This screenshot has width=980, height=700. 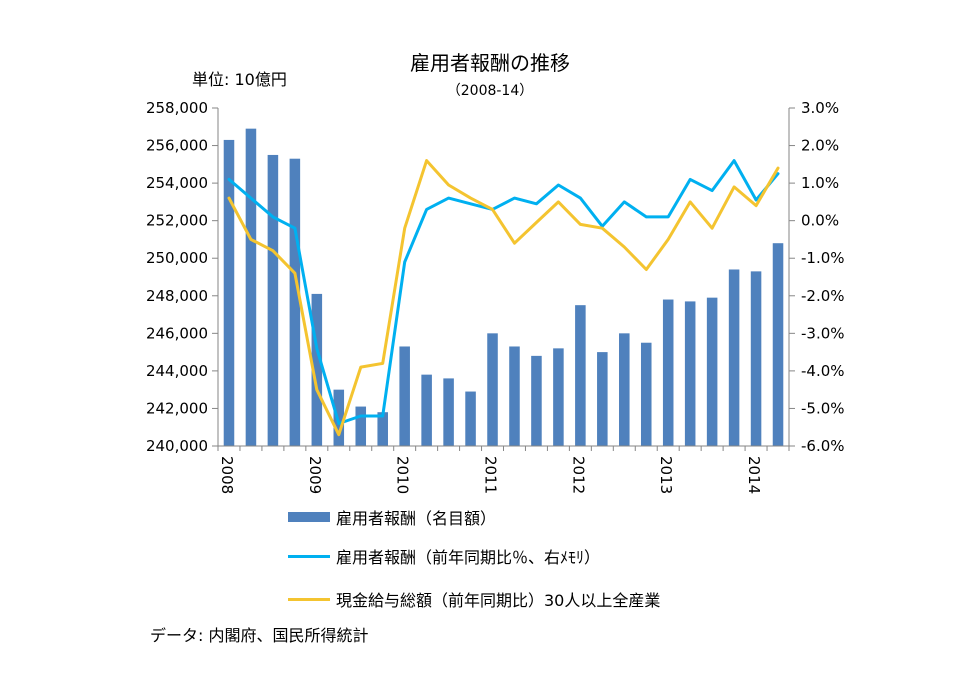 What do you see at coordinates (177, 108) in the screenshot?
I see `y-left-tick-label: 258,000` at bounding box center [177, 108].